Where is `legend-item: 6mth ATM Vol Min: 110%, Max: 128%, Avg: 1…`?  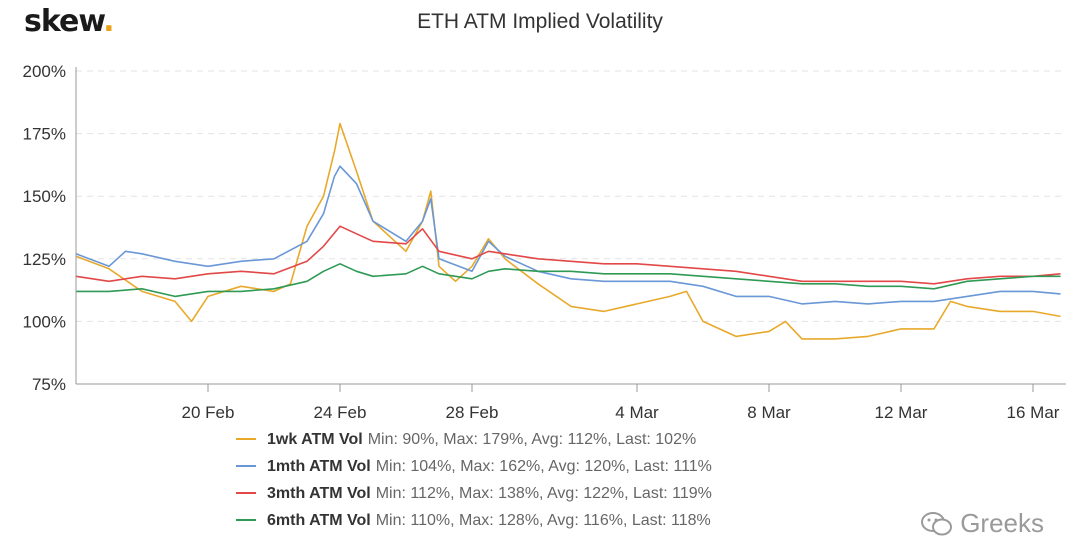
legend-item: 6mth ATM Vol Min: 110%, Max: 128%, Avg: 1… is located at coordinates (473, 520).